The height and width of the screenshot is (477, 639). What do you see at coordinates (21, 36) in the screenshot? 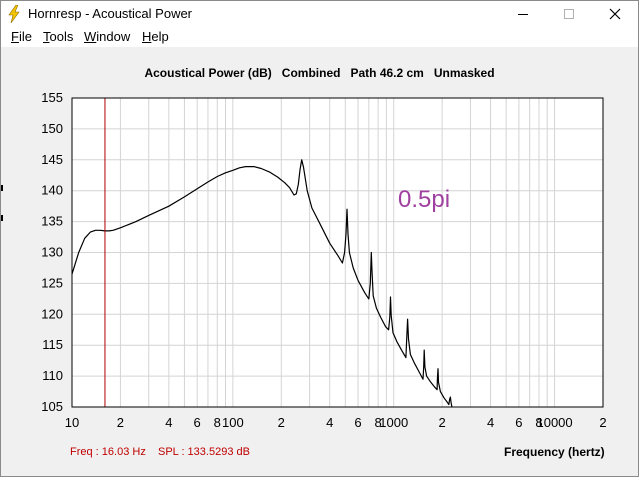
I see `menu-file: File` at bounding box center [21, 36].